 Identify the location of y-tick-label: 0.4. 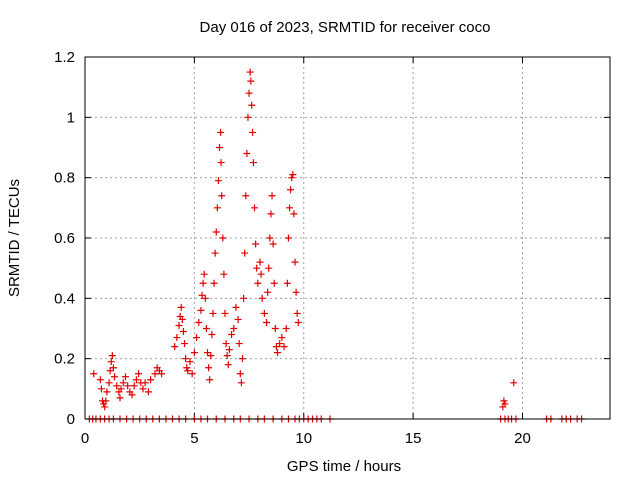
(64, 298).